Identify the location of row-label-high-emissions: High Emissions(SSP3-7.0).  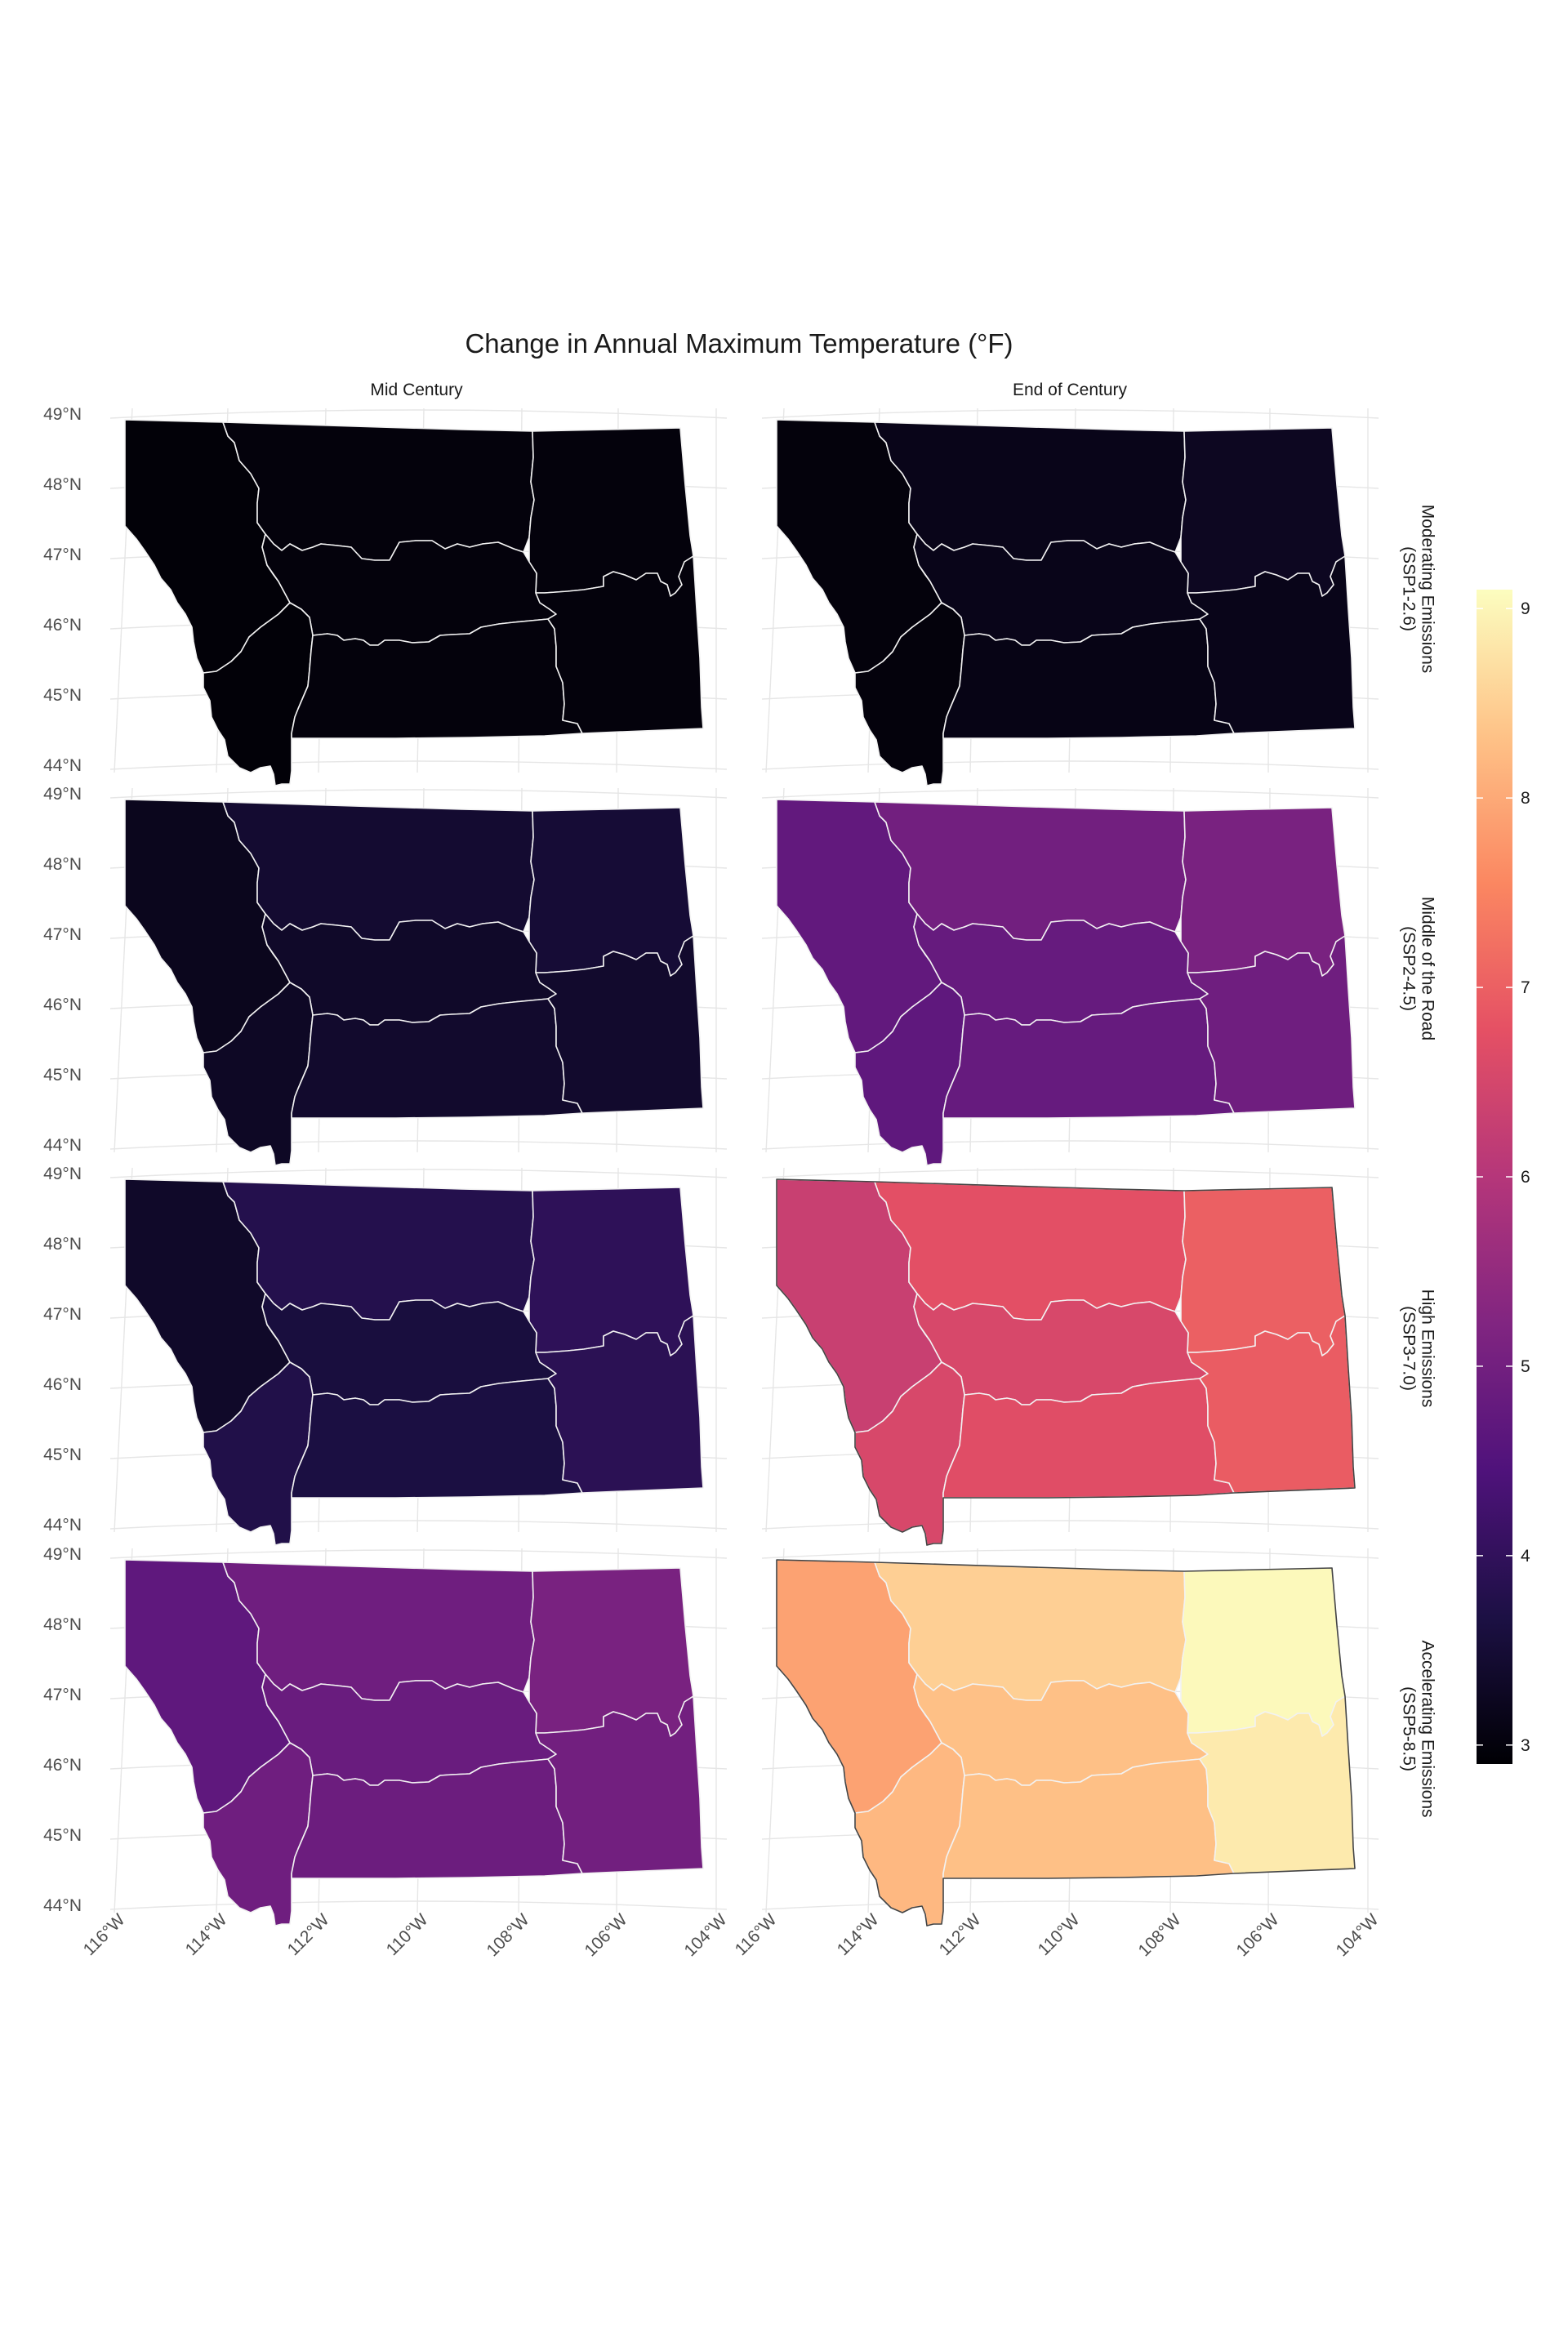
(1418, 1349).